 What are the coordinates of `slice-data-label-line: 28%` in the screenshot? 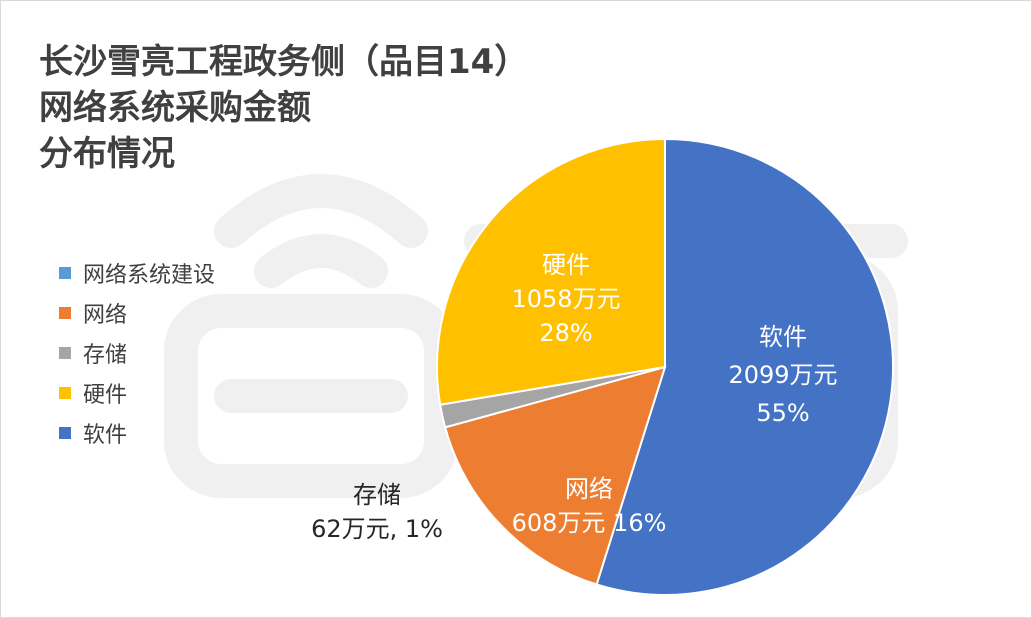 It's located at (565, 333).